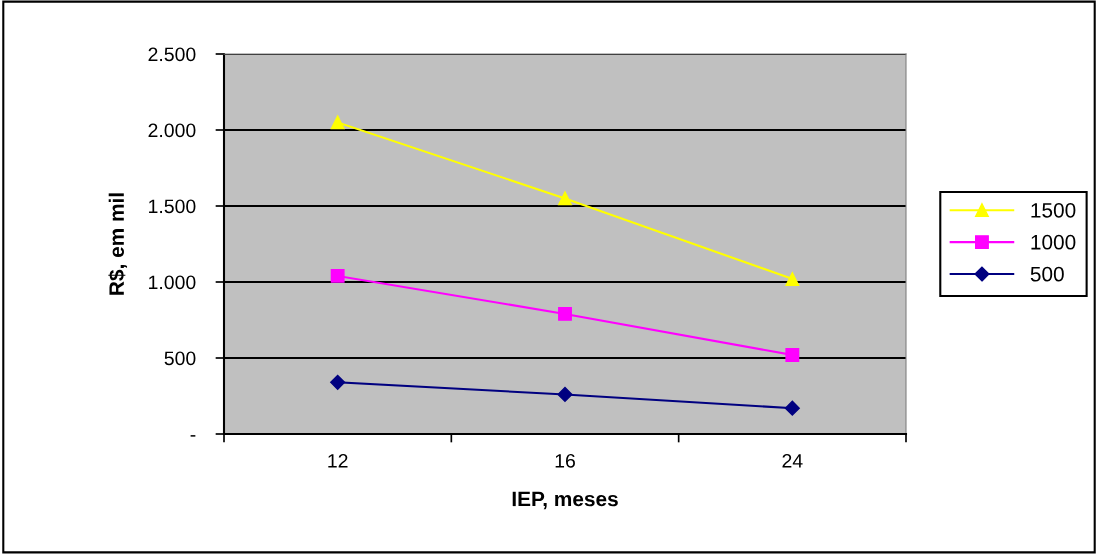 The height and width of the screenshot is (554, 1098). Describe the element at coordinates (792, 460) in the screenshot. I see `x-tick-label: 24` at that location.